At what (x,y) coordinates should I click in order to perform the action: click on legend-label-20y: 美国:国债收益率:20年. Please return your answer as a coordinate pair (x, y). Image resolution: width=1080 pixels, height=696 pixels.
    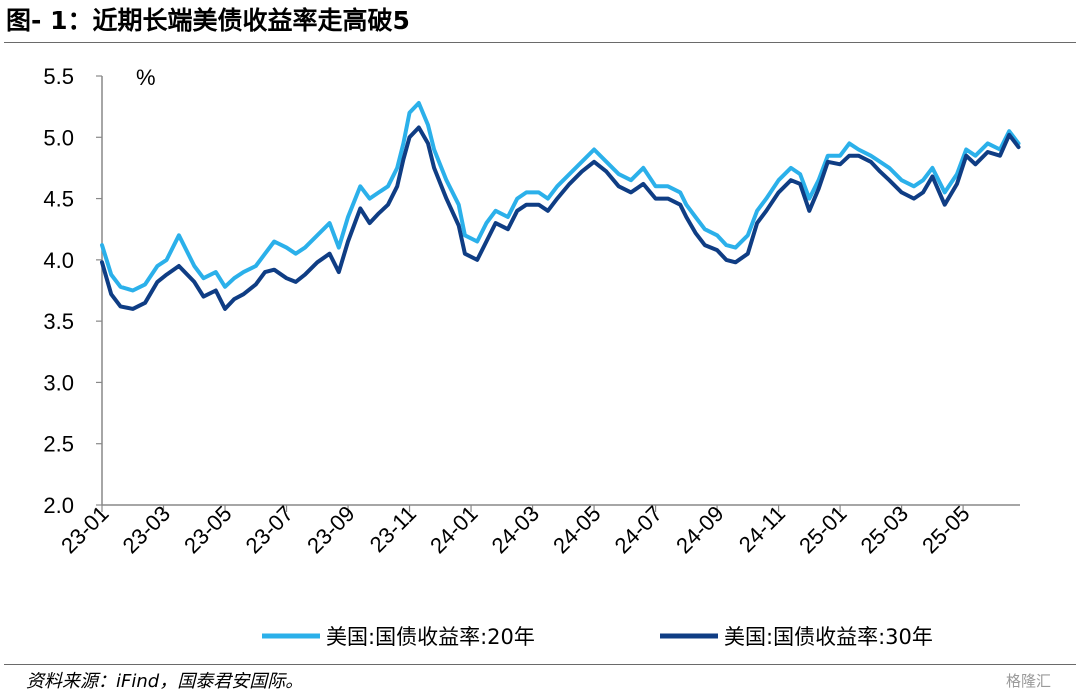
    Looking at the image, I should click on (430, 637).